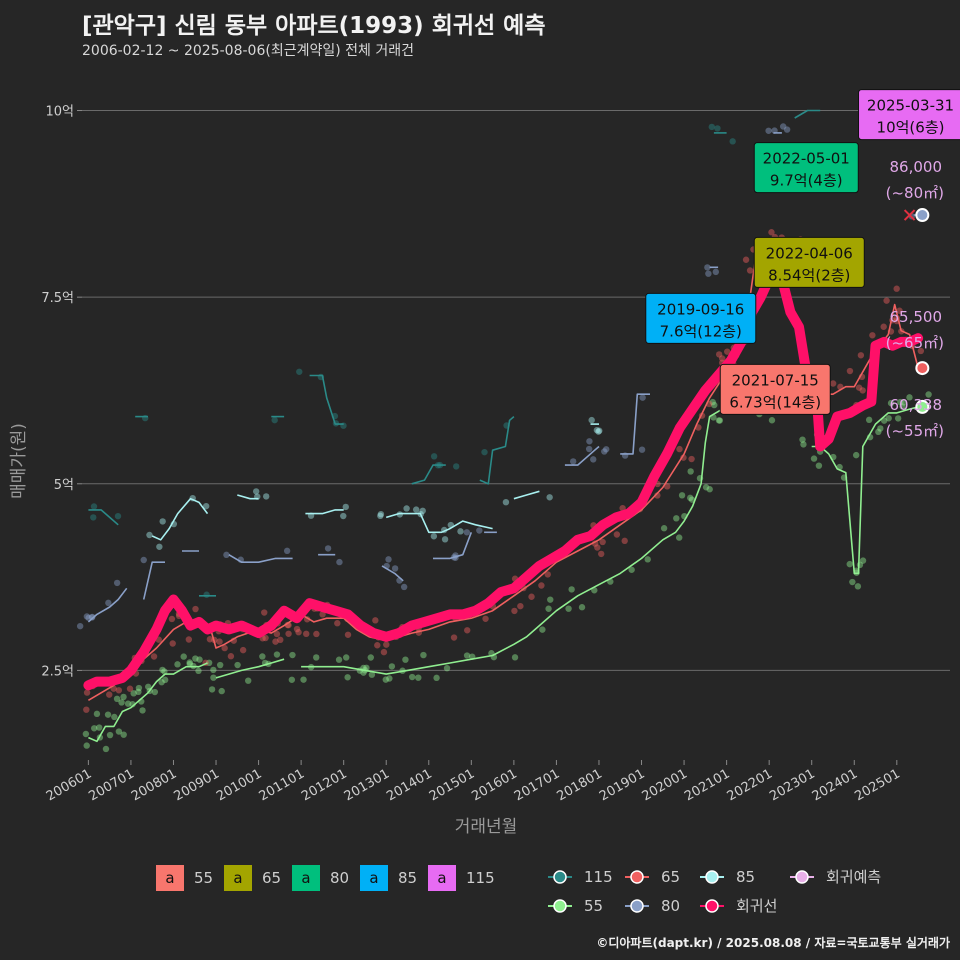  What do you see at coordinates (916, 317) in the screenshot?
I see `prediction-price-label: 65,500` at bounding box center [916, 317].